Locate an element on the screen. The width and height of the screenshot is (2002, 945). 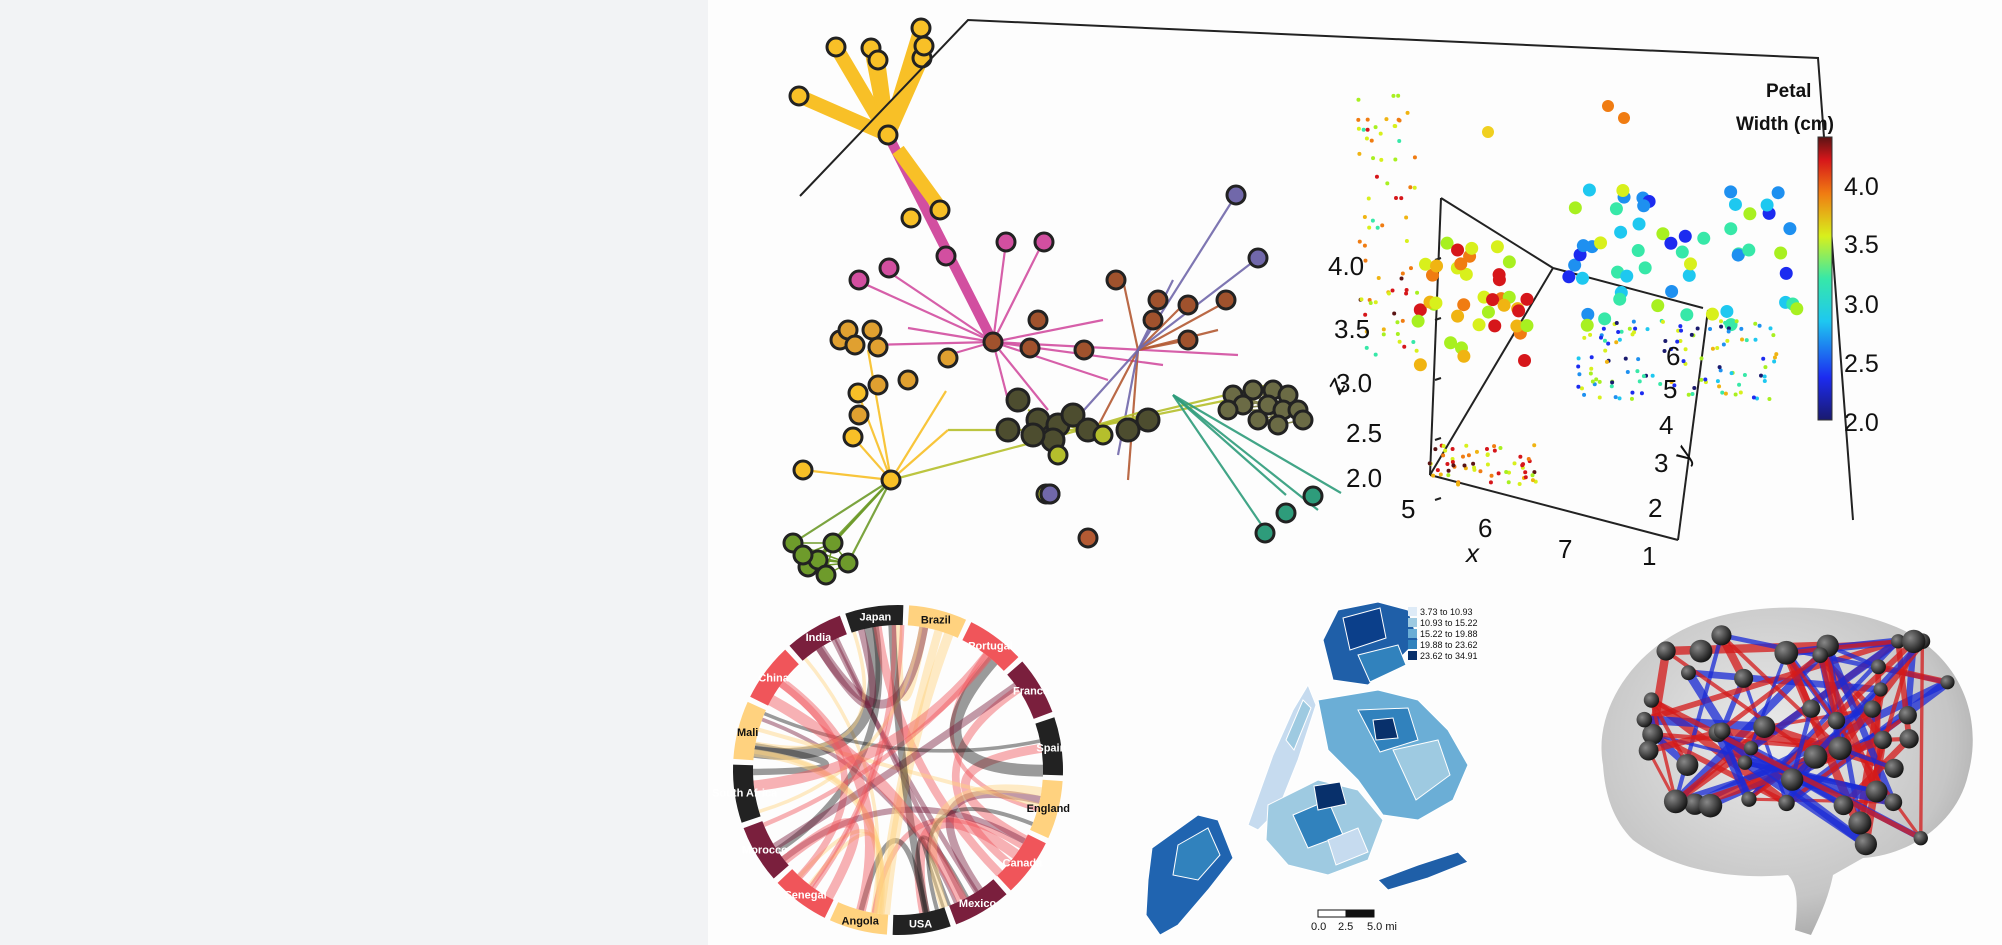
axis-tick is located at coordinates (1438, 319).